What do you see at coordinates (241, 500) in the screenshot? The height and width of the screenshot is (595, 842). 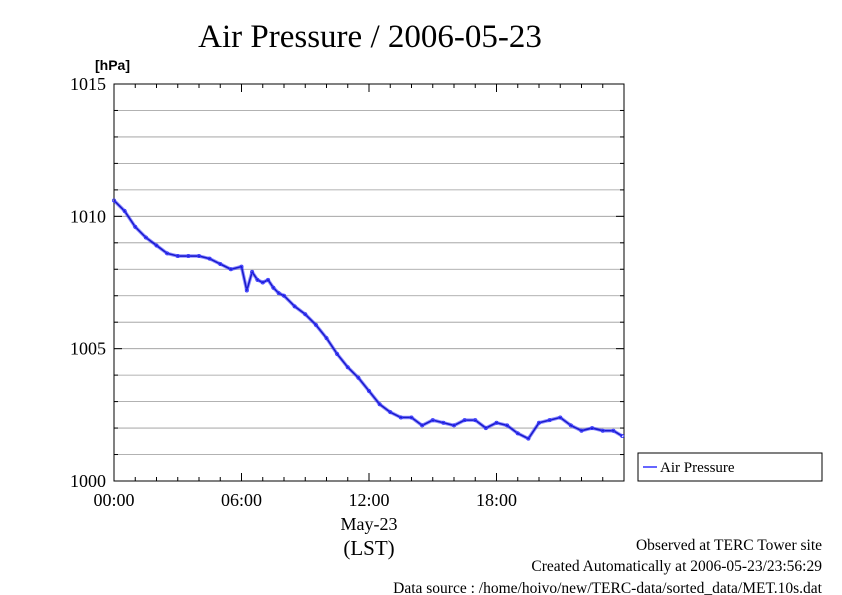 I see `x-tick-label: 06:00` at bounding box center [241, 500].